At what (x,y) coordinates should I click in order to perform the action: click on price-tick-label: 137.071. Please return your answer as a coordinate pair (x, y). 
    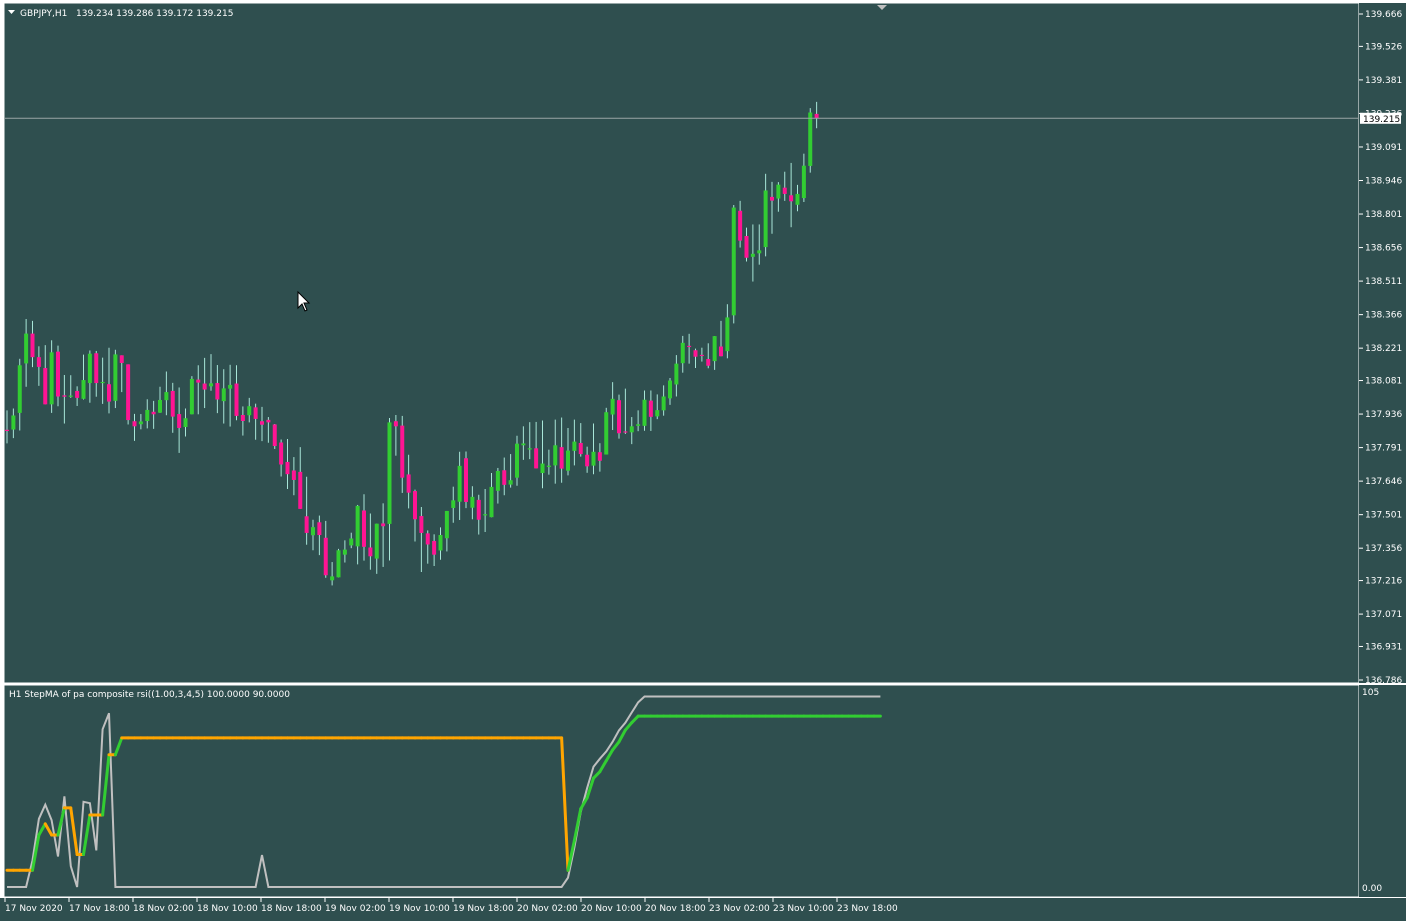
    Looking at the image, I should click on (1383, 615).